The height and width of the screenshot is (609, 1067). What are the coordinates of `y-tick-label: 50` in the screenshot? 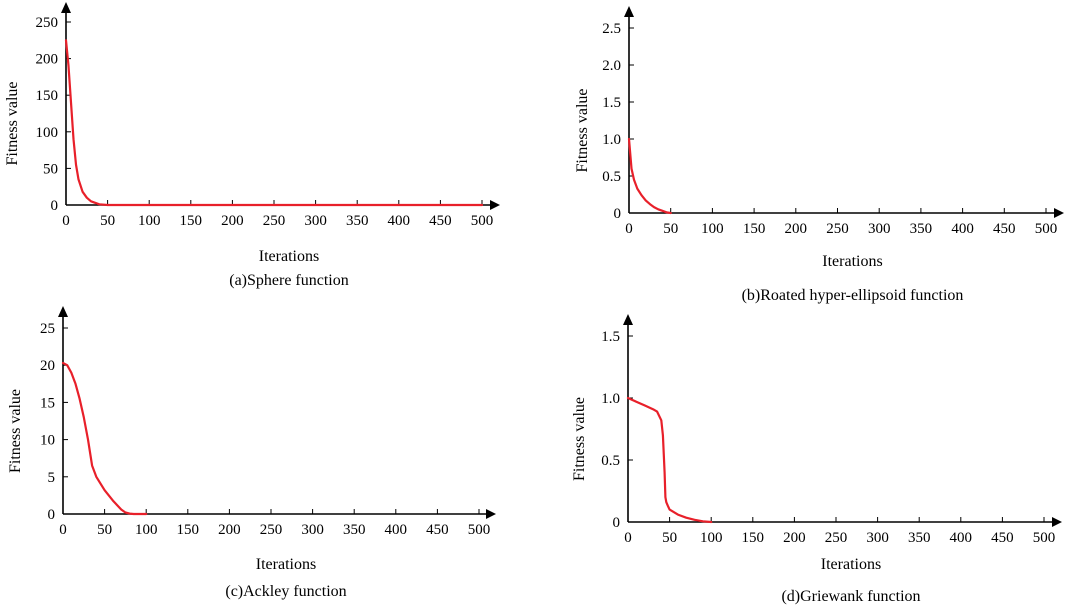 It's located at (50, 169).